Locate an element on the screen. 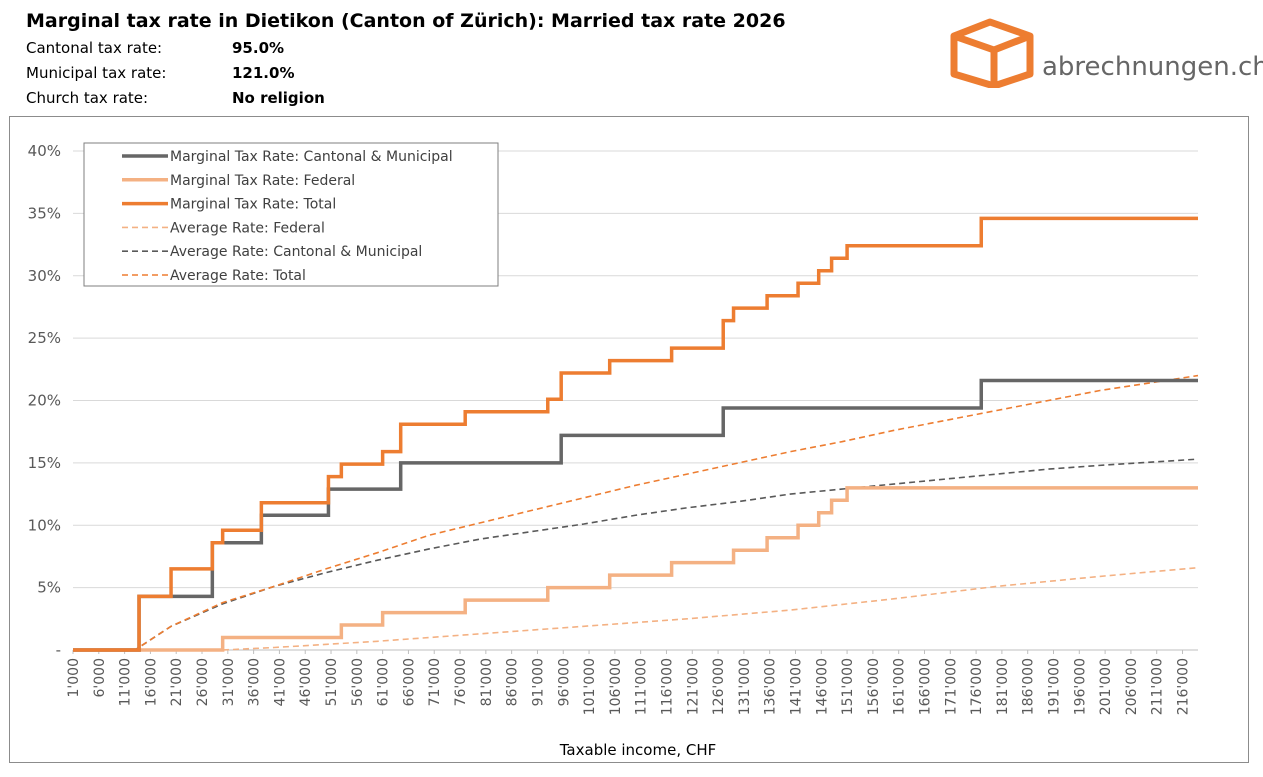 This screenshot has height=777, width=1263. x-tick-label: 216'000 is located at coordinates (1184, 686).